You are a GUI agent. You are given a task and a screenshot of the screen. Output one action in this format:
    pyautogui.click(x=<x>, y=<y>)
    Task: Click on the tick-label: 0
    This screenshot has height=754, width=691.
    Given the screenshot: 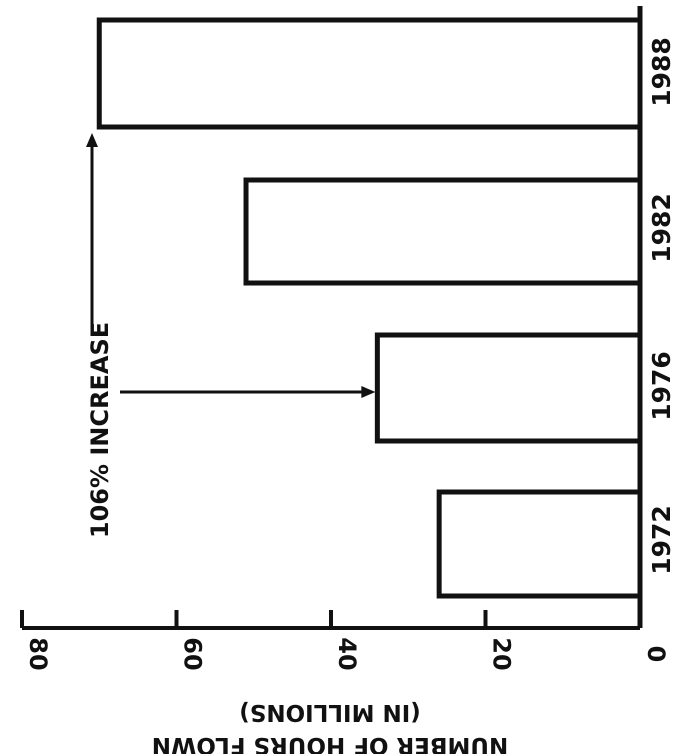 What is the action you would take?
    pyautogui.click(x=656, y=654)
    